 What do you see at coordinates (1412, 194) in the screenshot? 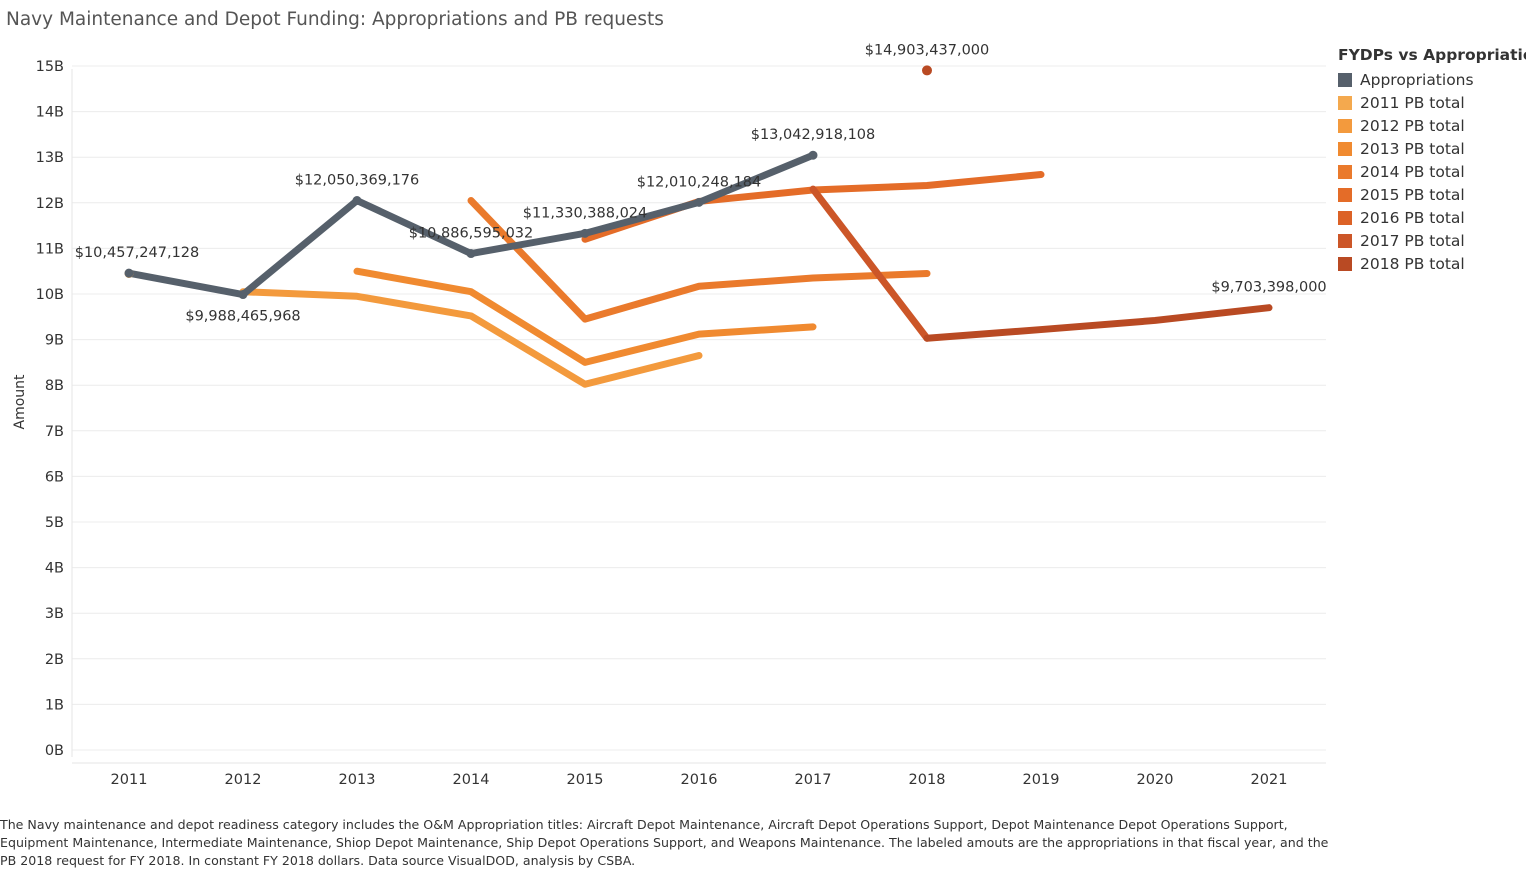
I see `legend-label: 2015 PB total` at bounding box center [1412, 194].